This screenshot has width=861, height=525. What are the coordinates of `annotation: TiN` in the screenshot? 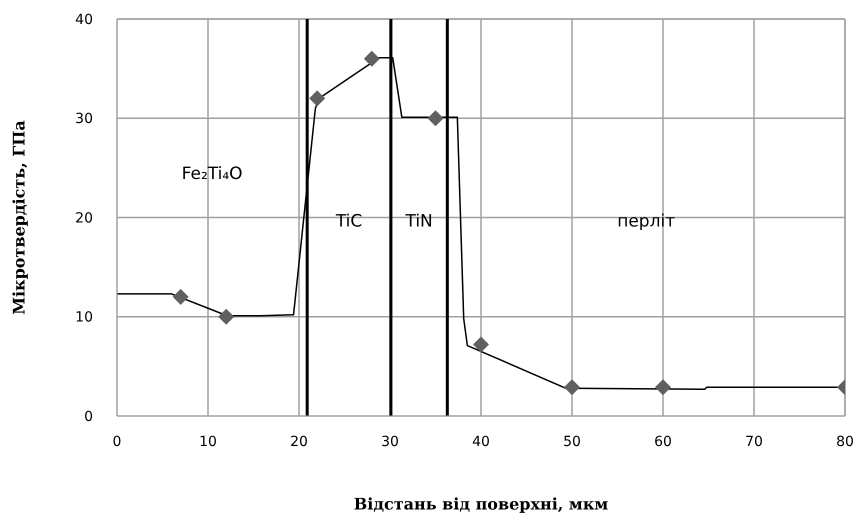 It's located at (418, 221).